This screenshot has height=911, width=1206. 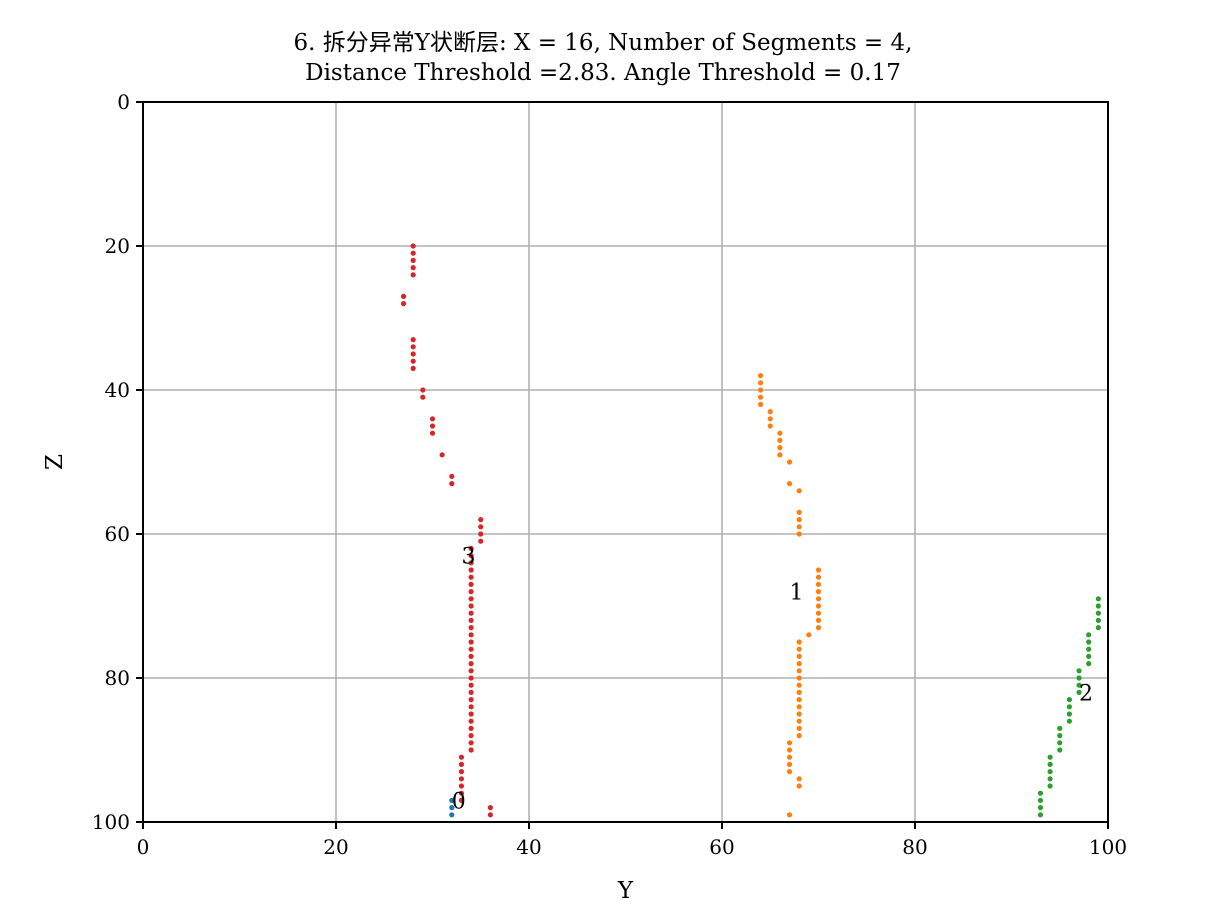 What do you see at coordinates (625, 891) in the screenshot?
I see `x-axis-label: Y` at bounding box center [625, 891].